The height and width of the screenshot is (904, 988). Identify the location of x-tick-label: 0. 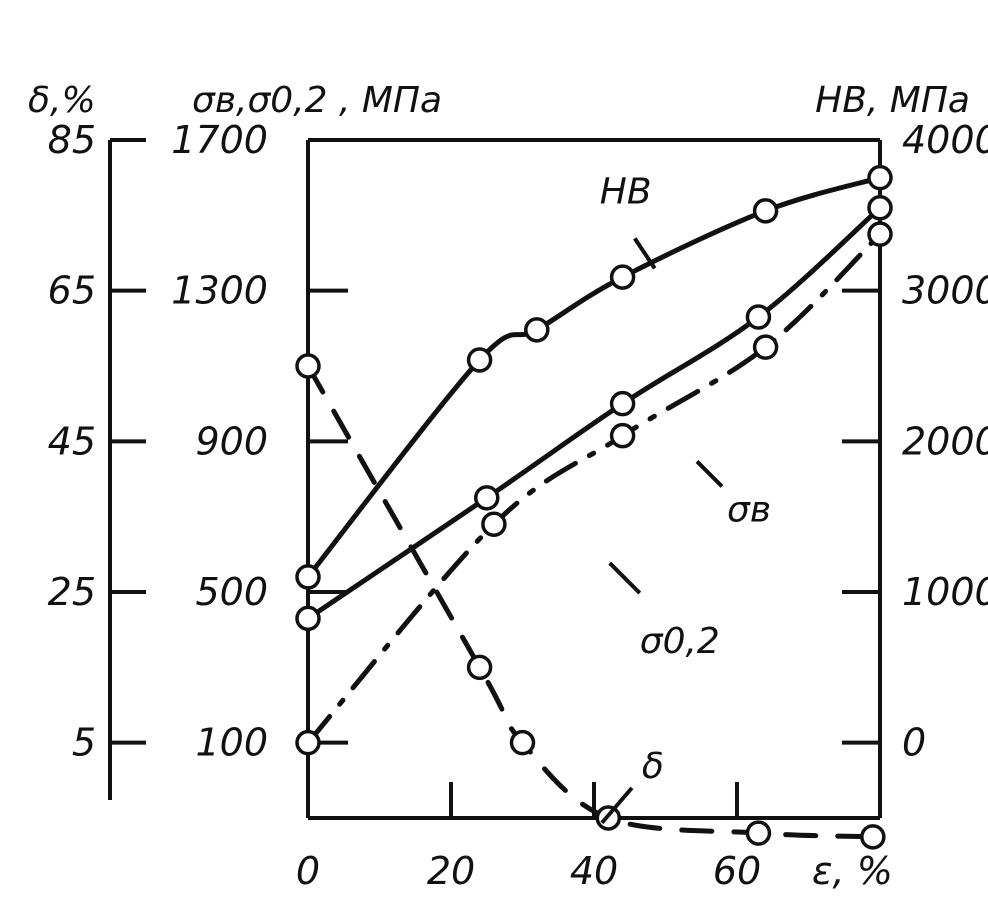
(308, 871).